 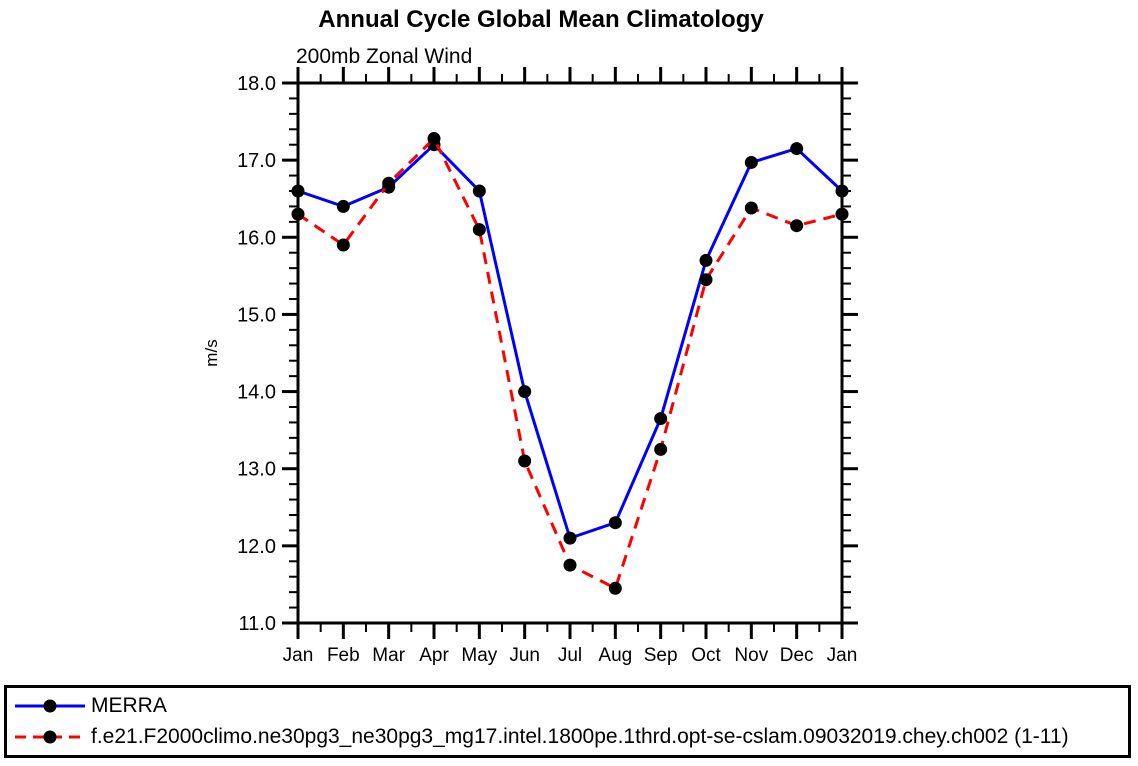 I want to click on x-tick-label: Aug, so click(x=615, y=655).